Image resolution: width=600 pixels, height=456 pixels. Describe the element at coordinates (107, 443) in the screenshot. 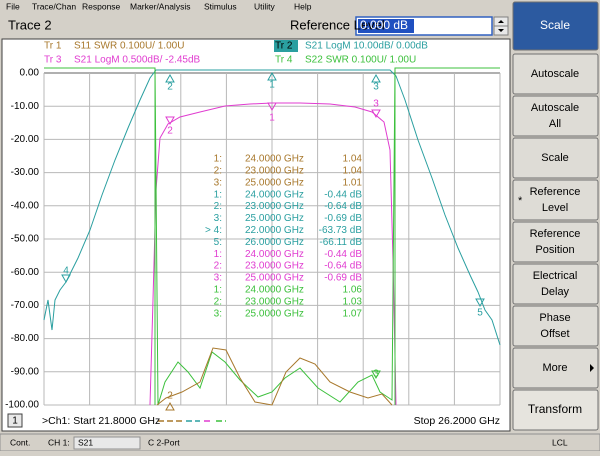

I see `status-field` at that location.